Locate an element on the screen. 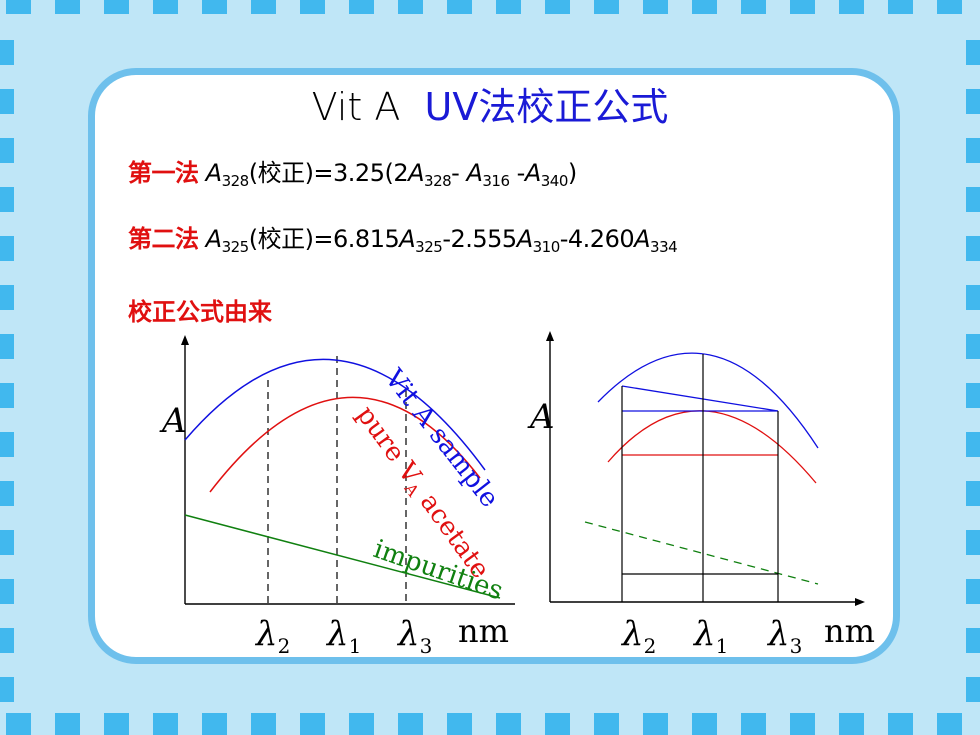 This screenshot has width=980, height=735. method-2-sub: 310 is located at coordinates (546, 247).